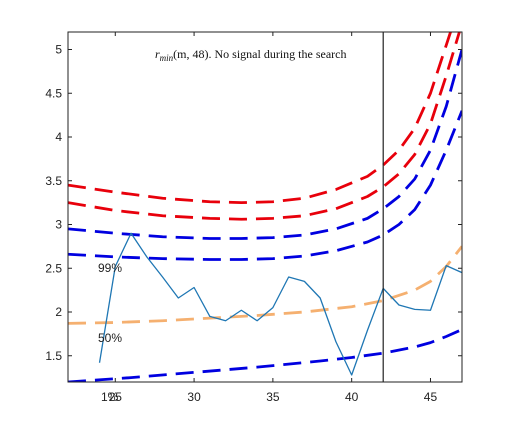 This screenshot has height=432, width=512. I want to click on x-tick-label: 25, so click(116, 397).